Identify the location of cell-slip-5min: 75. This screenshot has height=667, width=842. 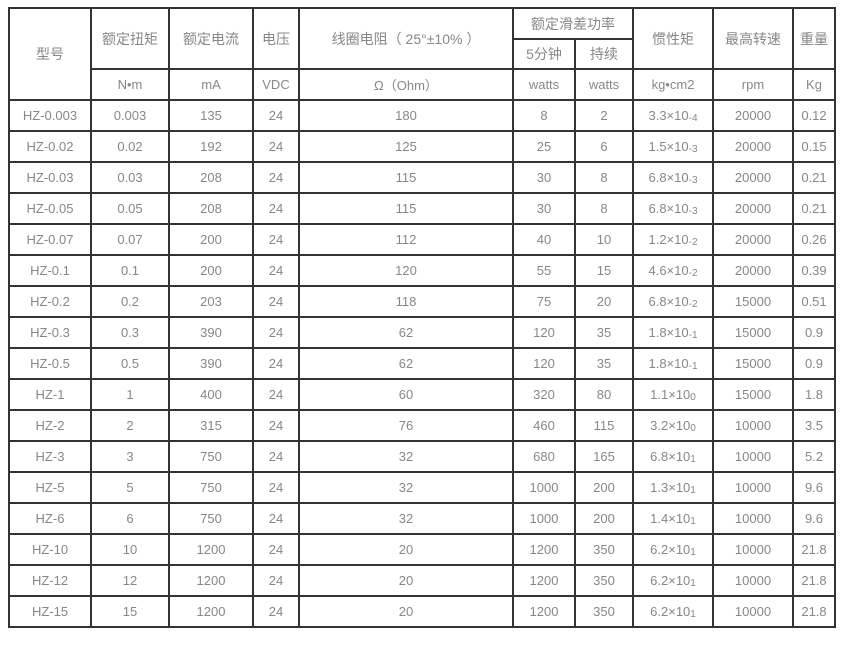
(544, 301).